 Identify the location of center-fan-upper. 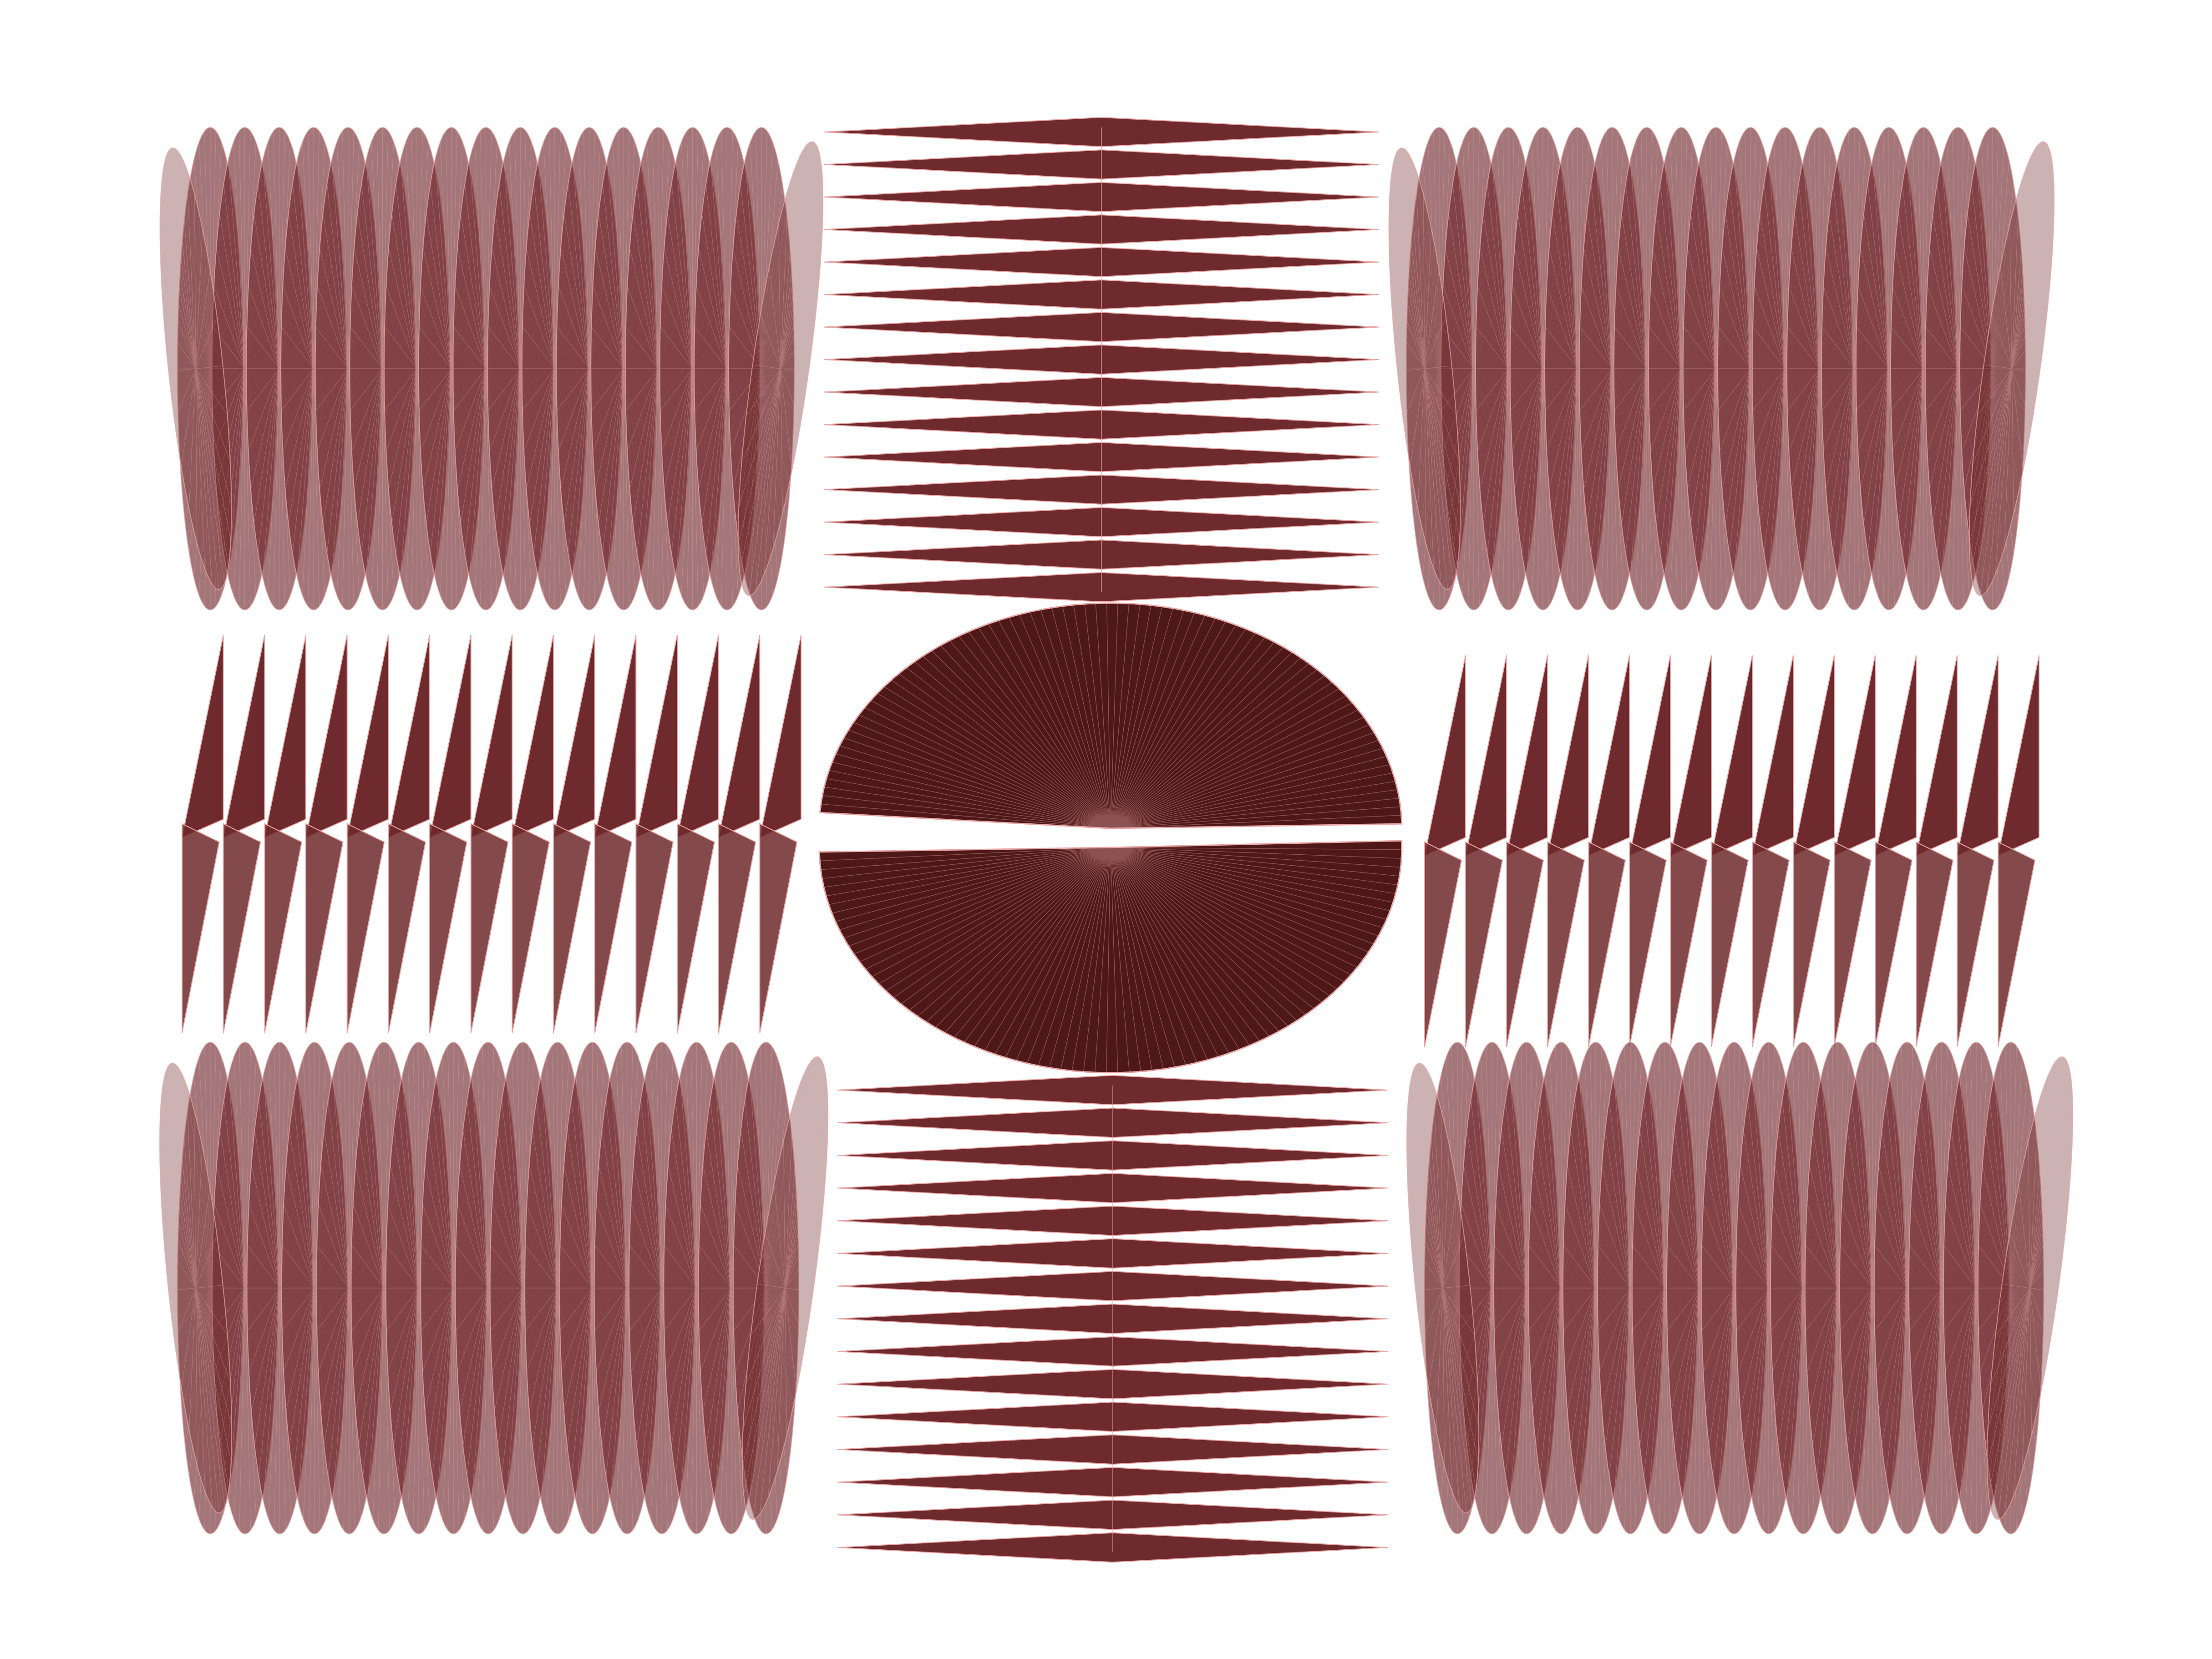
(1111, 715).